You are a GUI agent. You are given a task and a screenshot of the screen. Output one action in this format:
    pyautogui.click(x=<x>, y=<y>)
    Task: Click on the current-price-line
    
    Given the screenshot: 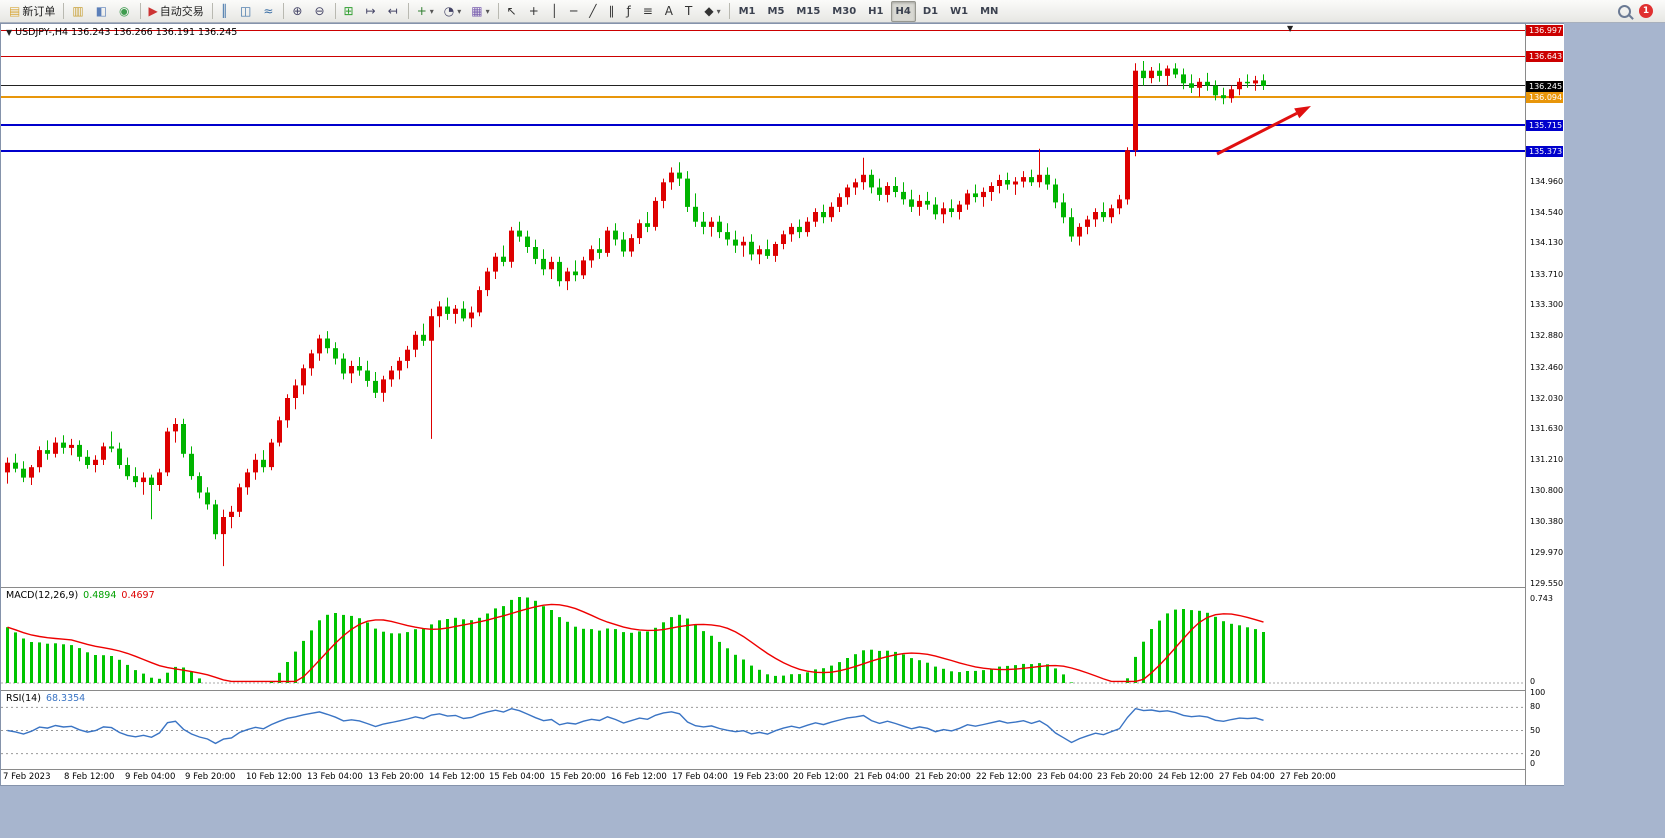 What is the action you would take?
    pyautogui.click(x=763, y=86)
    